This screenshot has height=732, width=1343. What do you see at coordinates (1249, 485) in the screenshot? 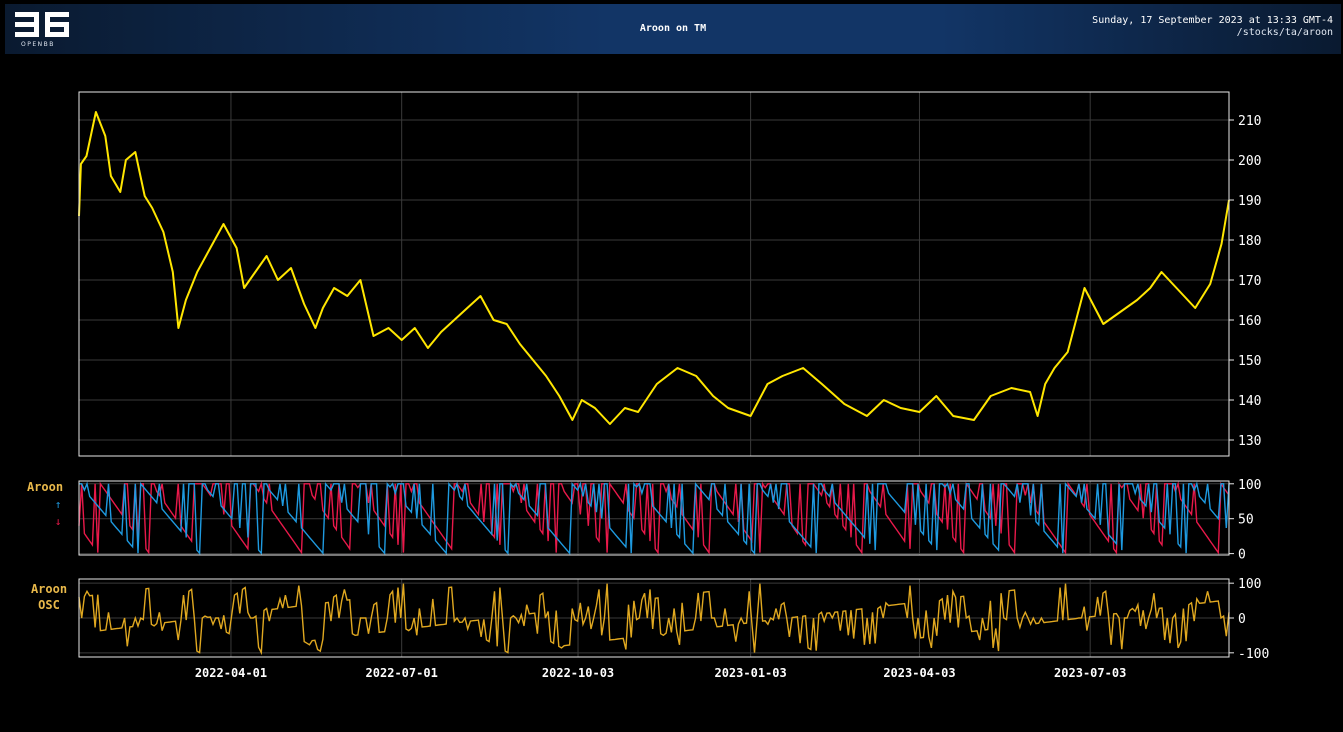
I see `aroon-y-tick-label: 100` at bounding box center [1249, 485].